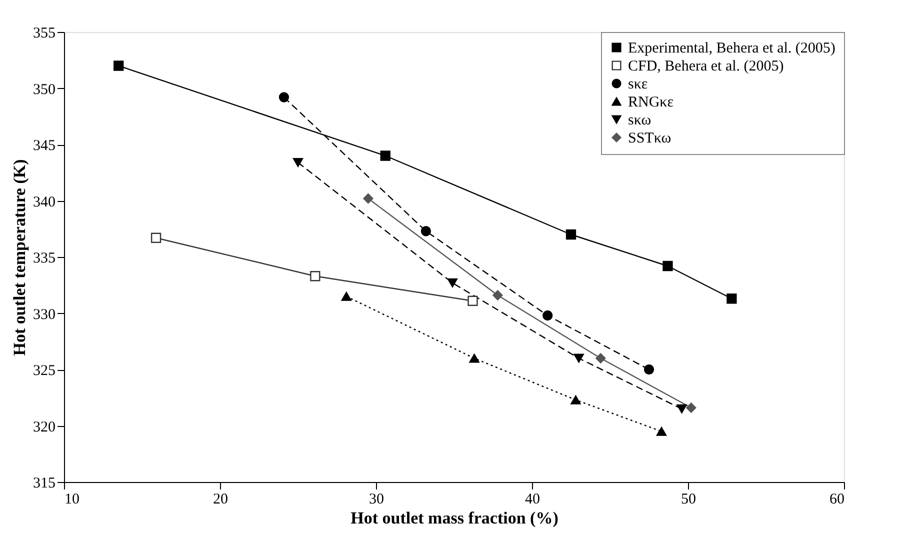 The image size is (909, 550). Describe the element at coordinates (44, 34) in the screenshot. I see `y-tick-label: 355` at that location.